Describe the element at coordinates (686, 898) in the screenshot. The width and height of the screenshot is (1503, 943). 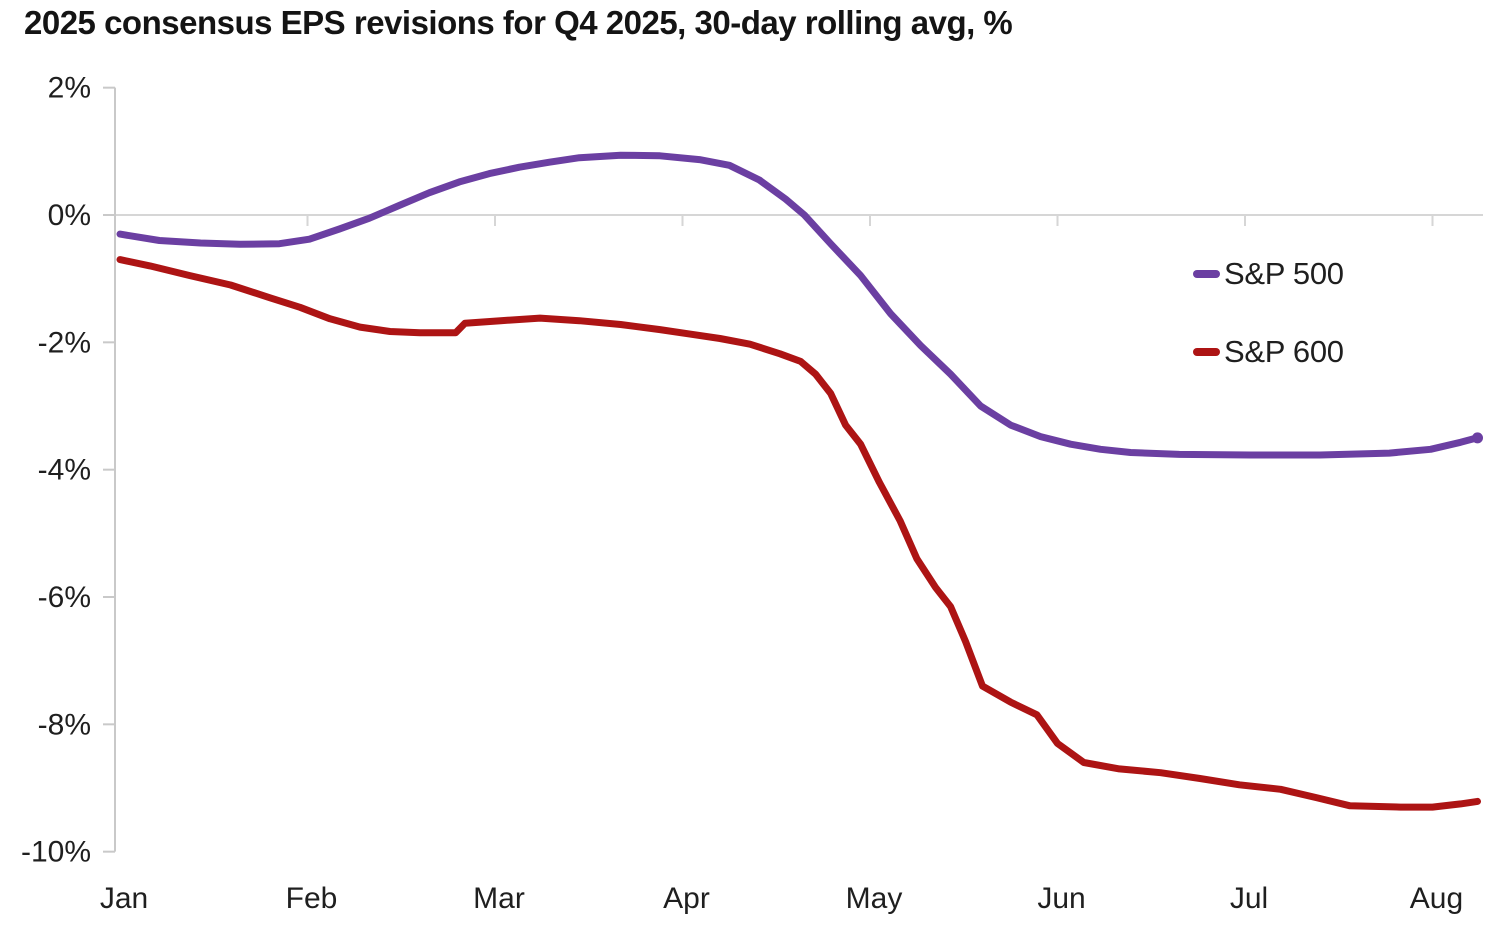
I see `x-tick-label: Apr` at that location.